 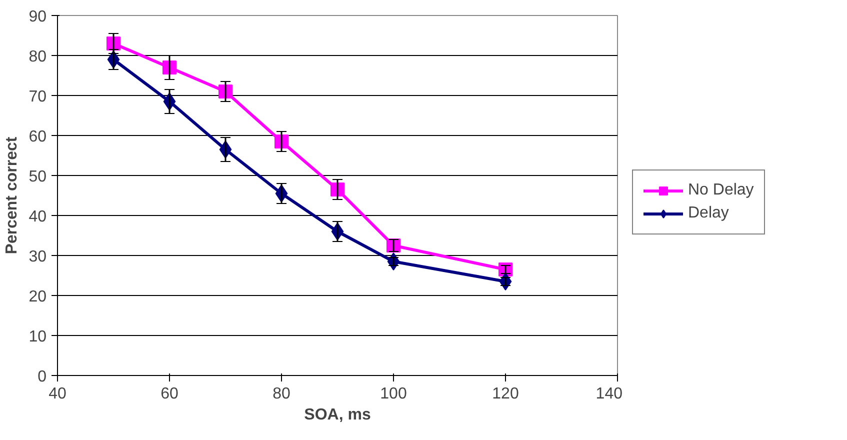 I want to click on y-tick-label: 30, so click(x=37, y=257).